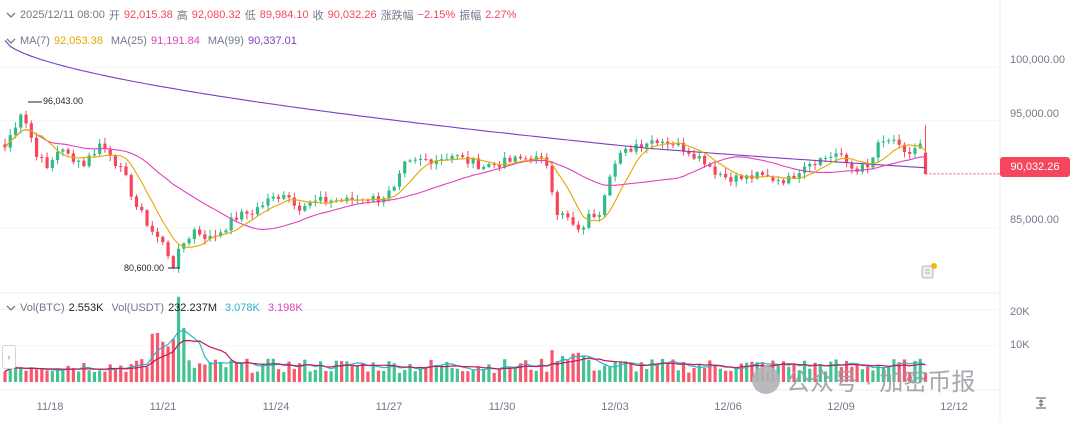  Describe the element at coordinates (272, 41) in the screenshot. I see `ma99-value: 90,337.01` at that location.